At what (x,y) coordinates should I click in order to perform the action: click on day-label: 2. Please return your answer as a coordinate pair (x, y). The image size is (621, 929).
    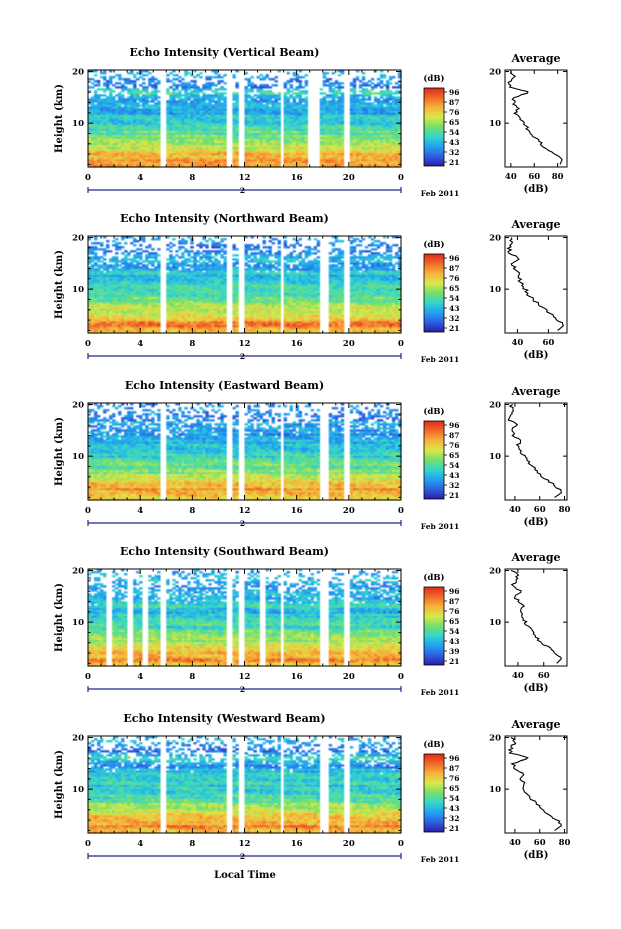
    Looking at the image, I should click on (242, 190).